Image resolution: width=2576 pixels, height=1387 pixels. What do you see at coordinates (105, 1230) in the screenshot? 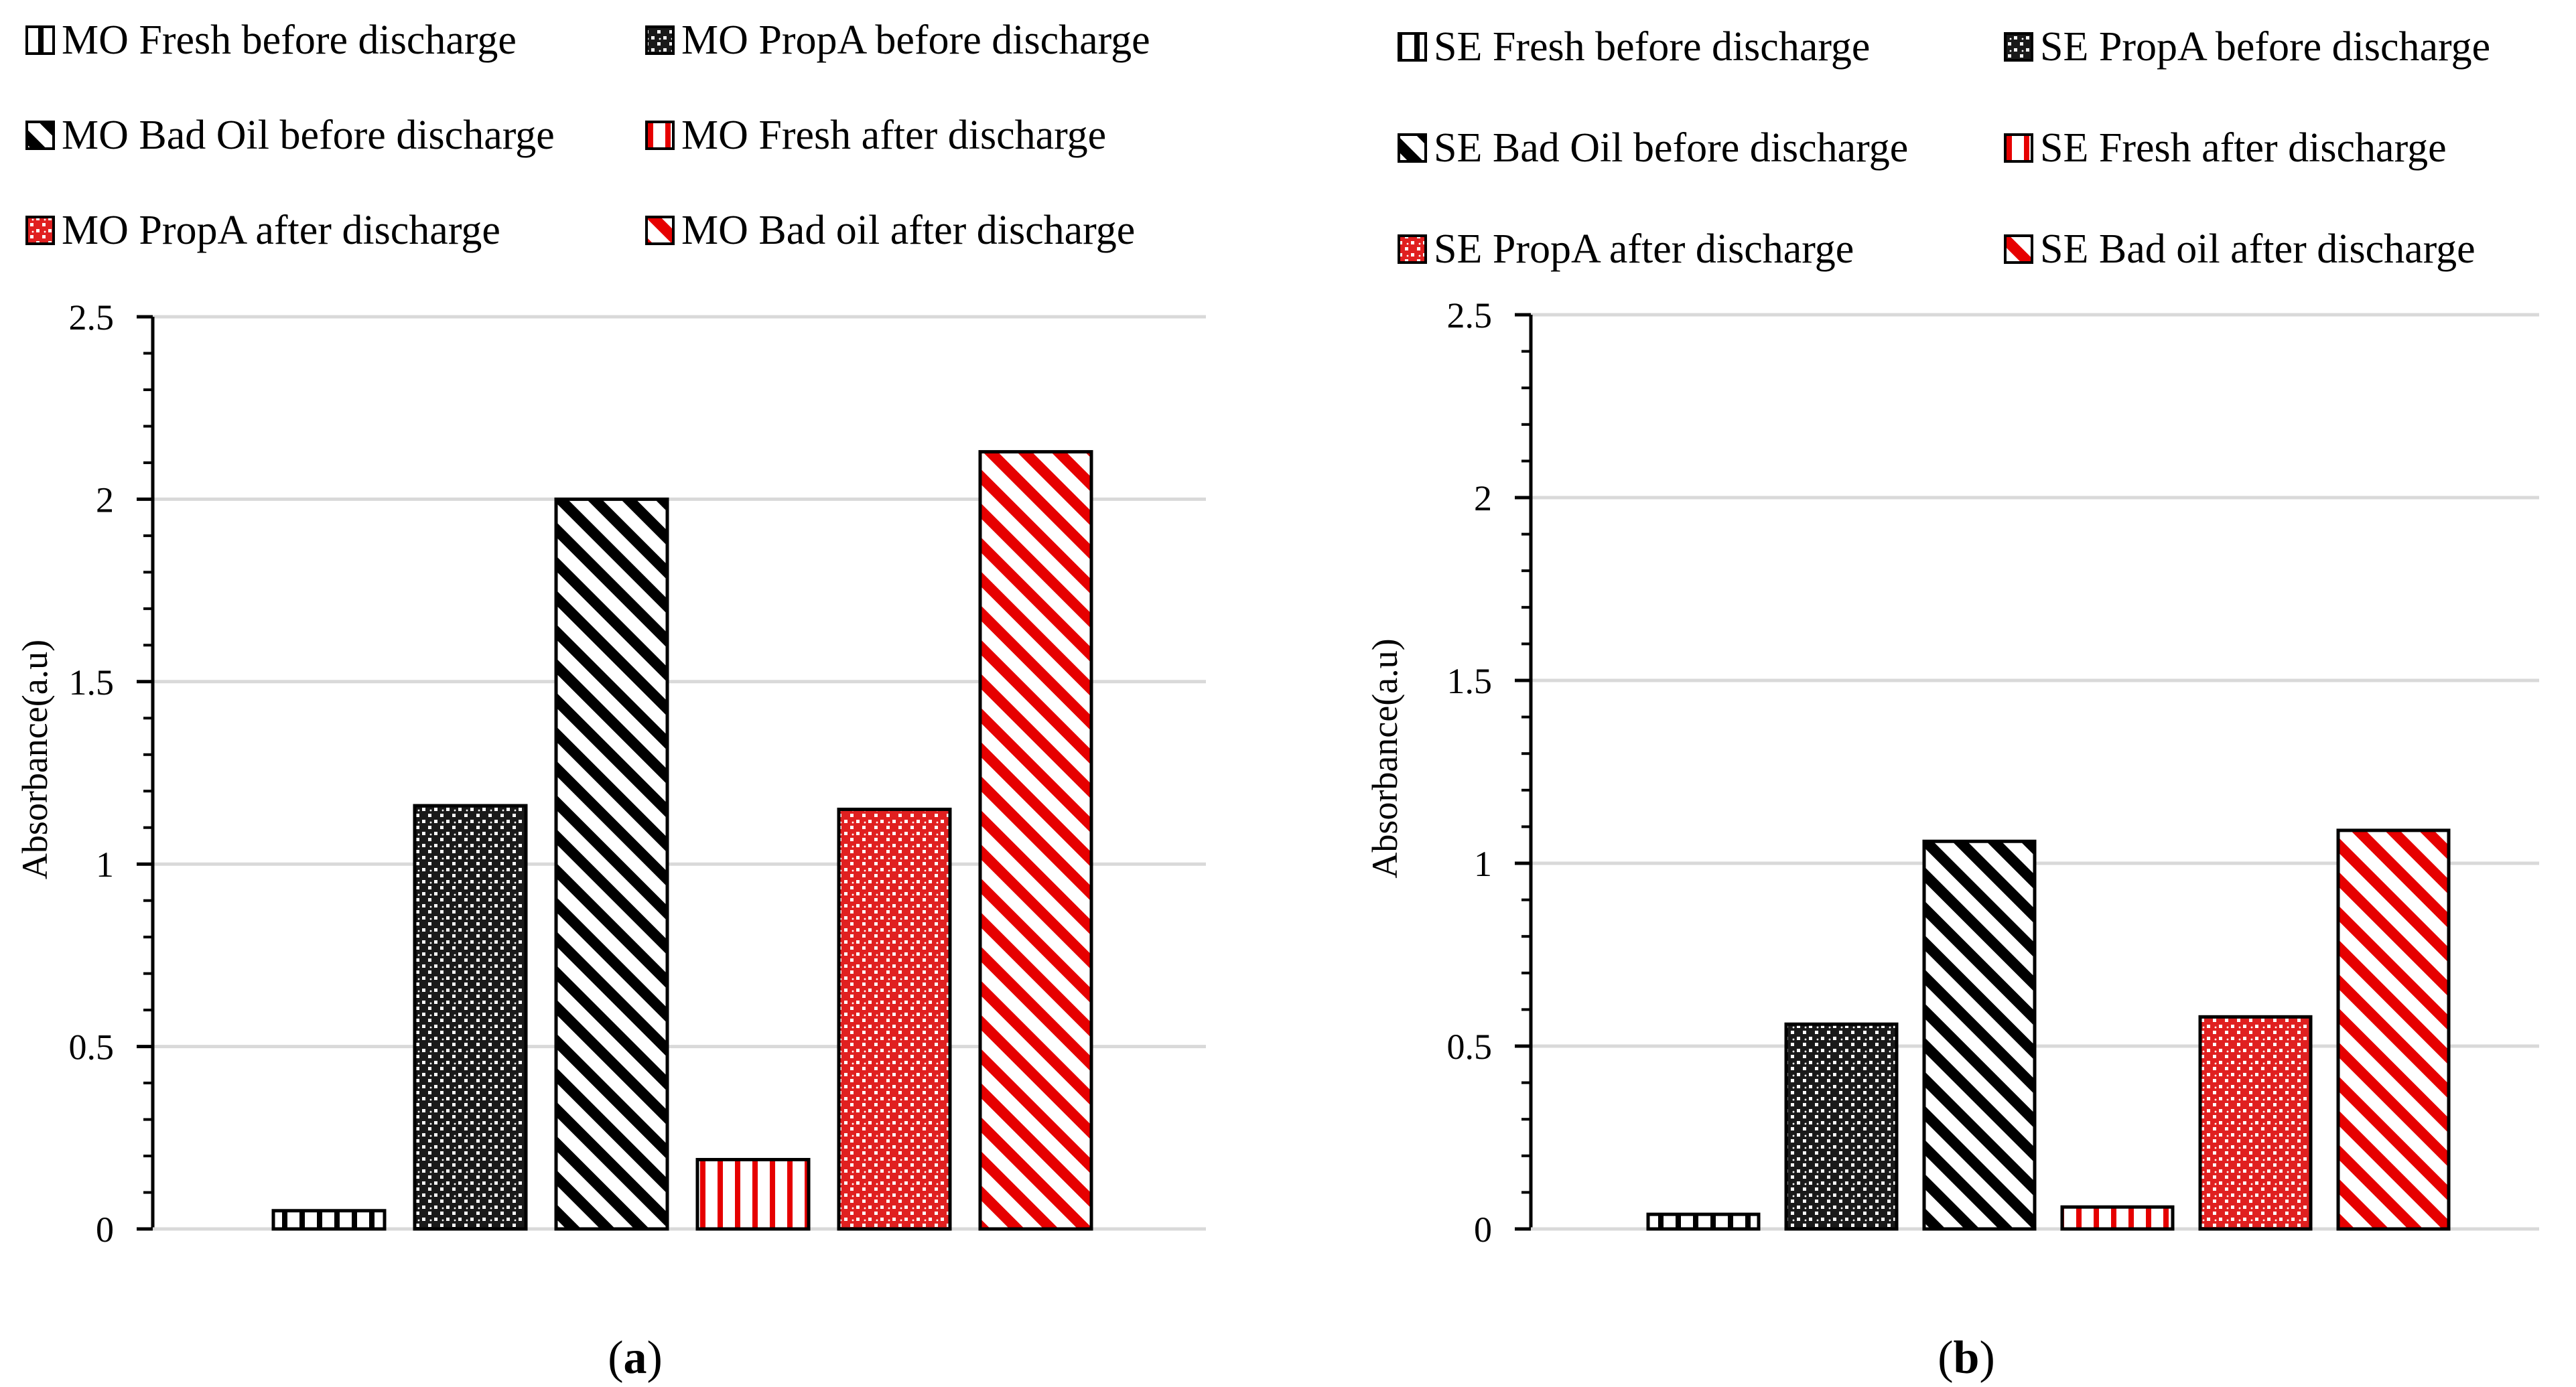
I see `panel-a-tick-label-1: 0` at bounding box center [105, 1230].